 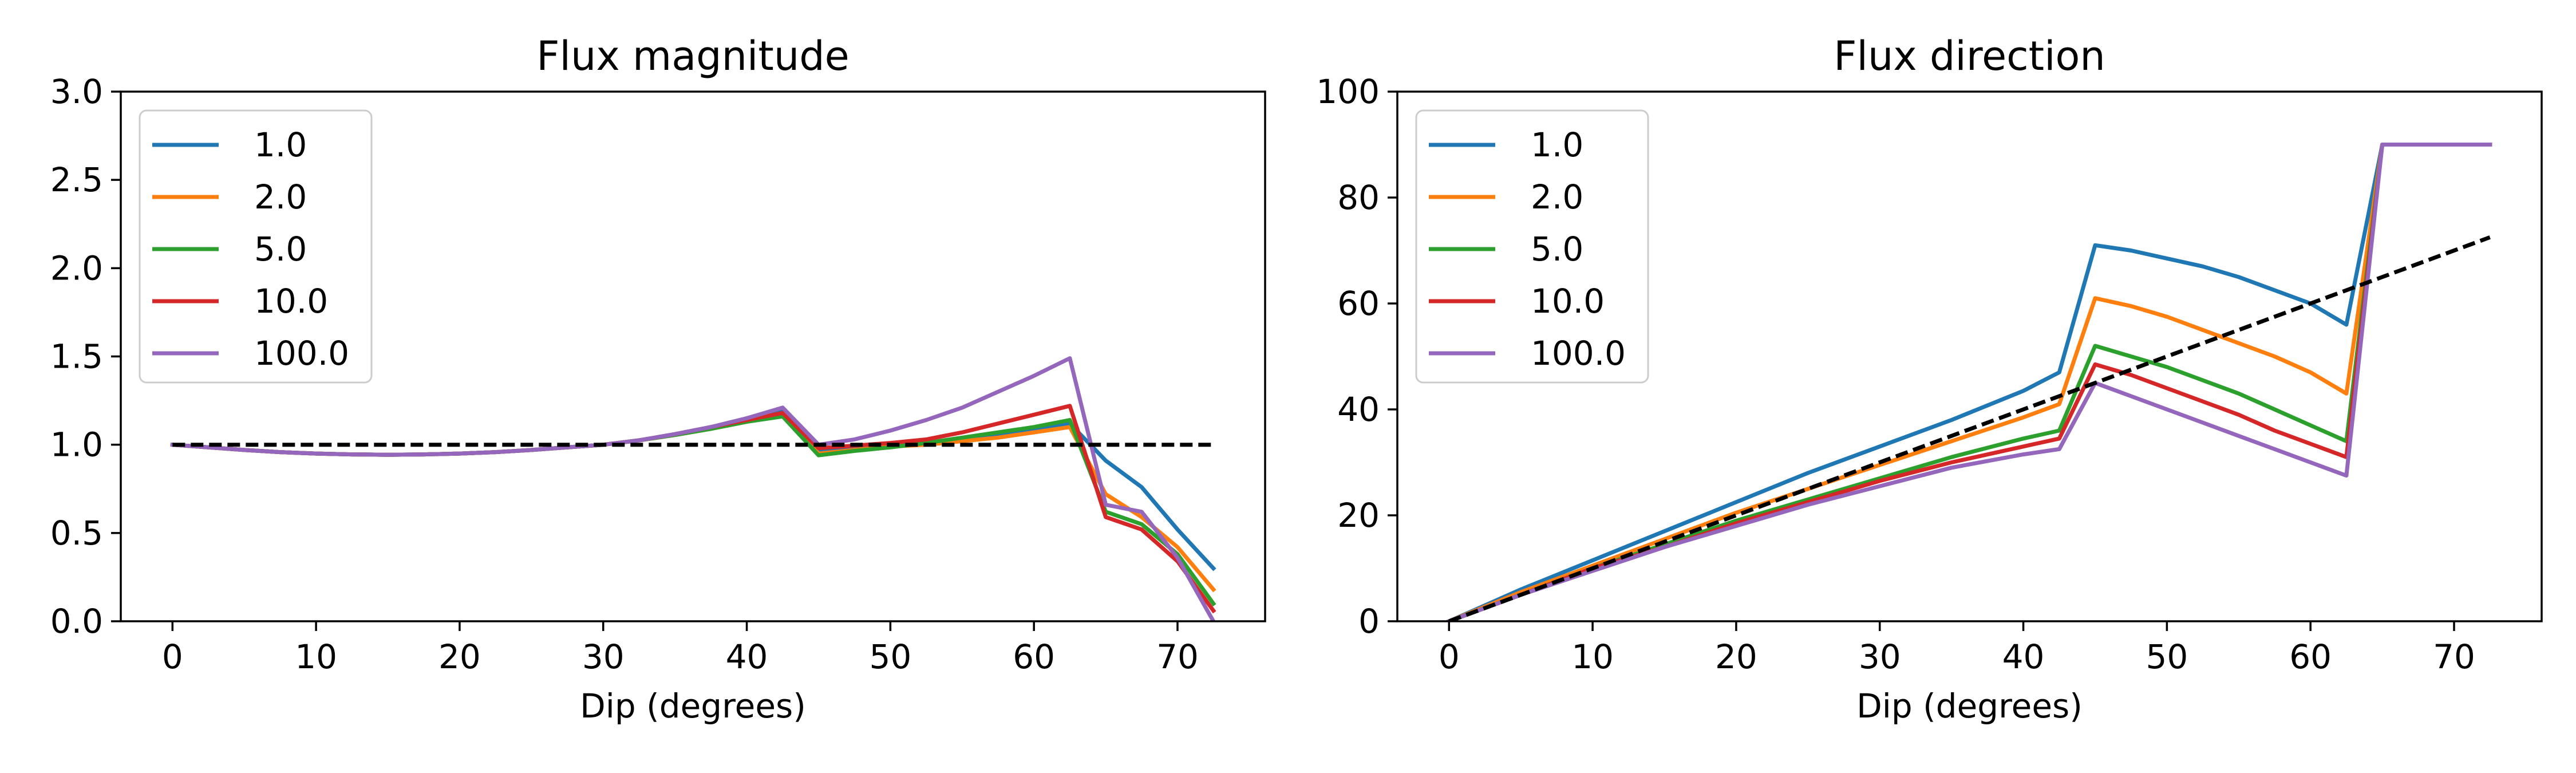 What do you see at coordinates (76, 621) in the screenshot?
I see `y-tick-label: 0.0` at bounding box center [76, 621].